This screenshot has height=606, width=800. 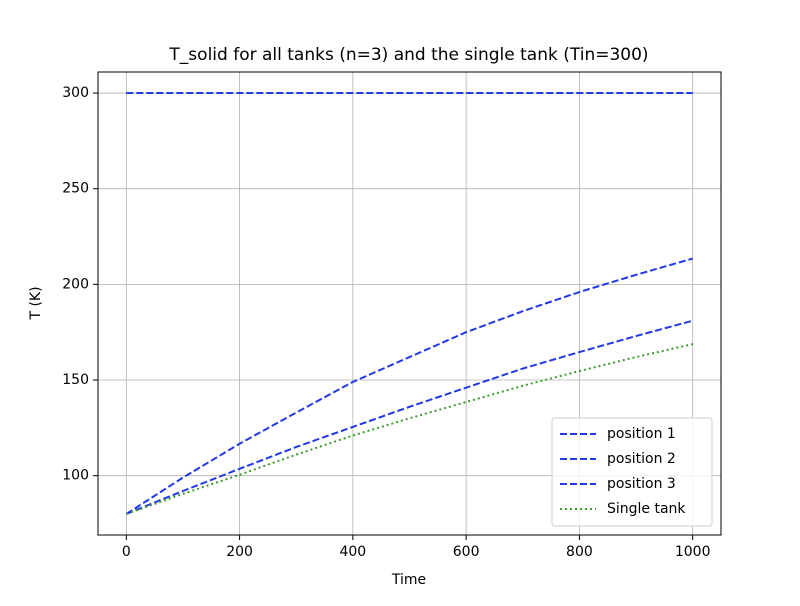 I want to click on y-axis-label: T (K), so click(x=36, y=303).